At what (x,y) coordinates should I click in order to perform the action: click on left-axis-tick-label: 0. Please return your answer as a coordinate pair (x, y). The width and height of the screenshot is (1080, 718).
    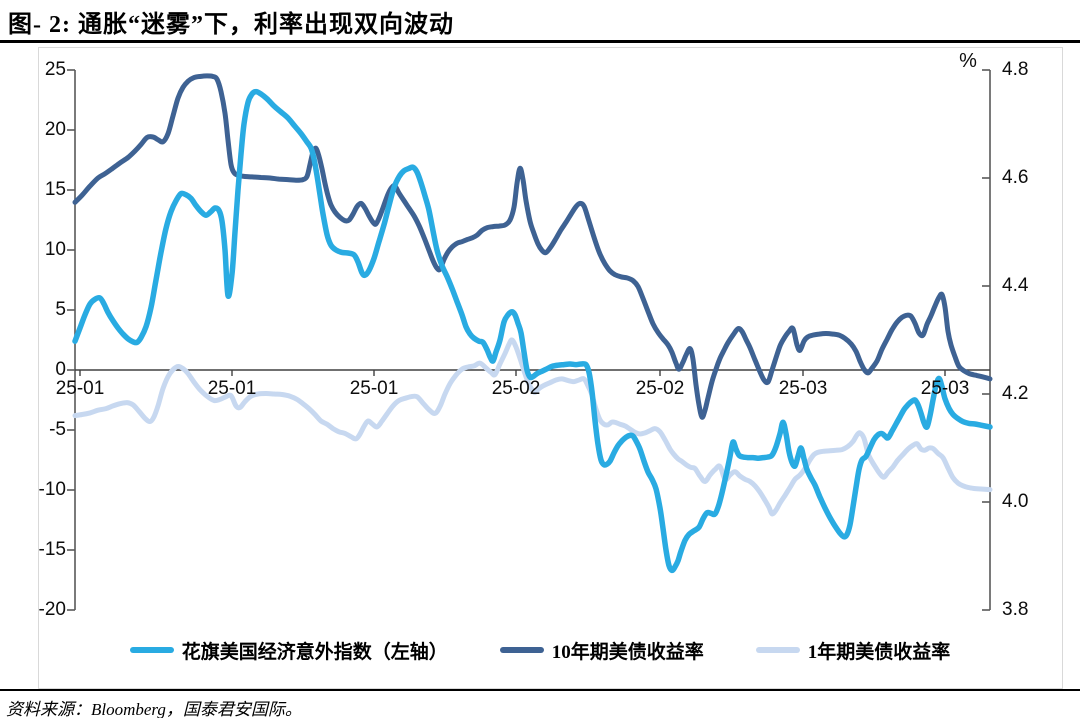
    Looking at the image, I should click on (60, 369).